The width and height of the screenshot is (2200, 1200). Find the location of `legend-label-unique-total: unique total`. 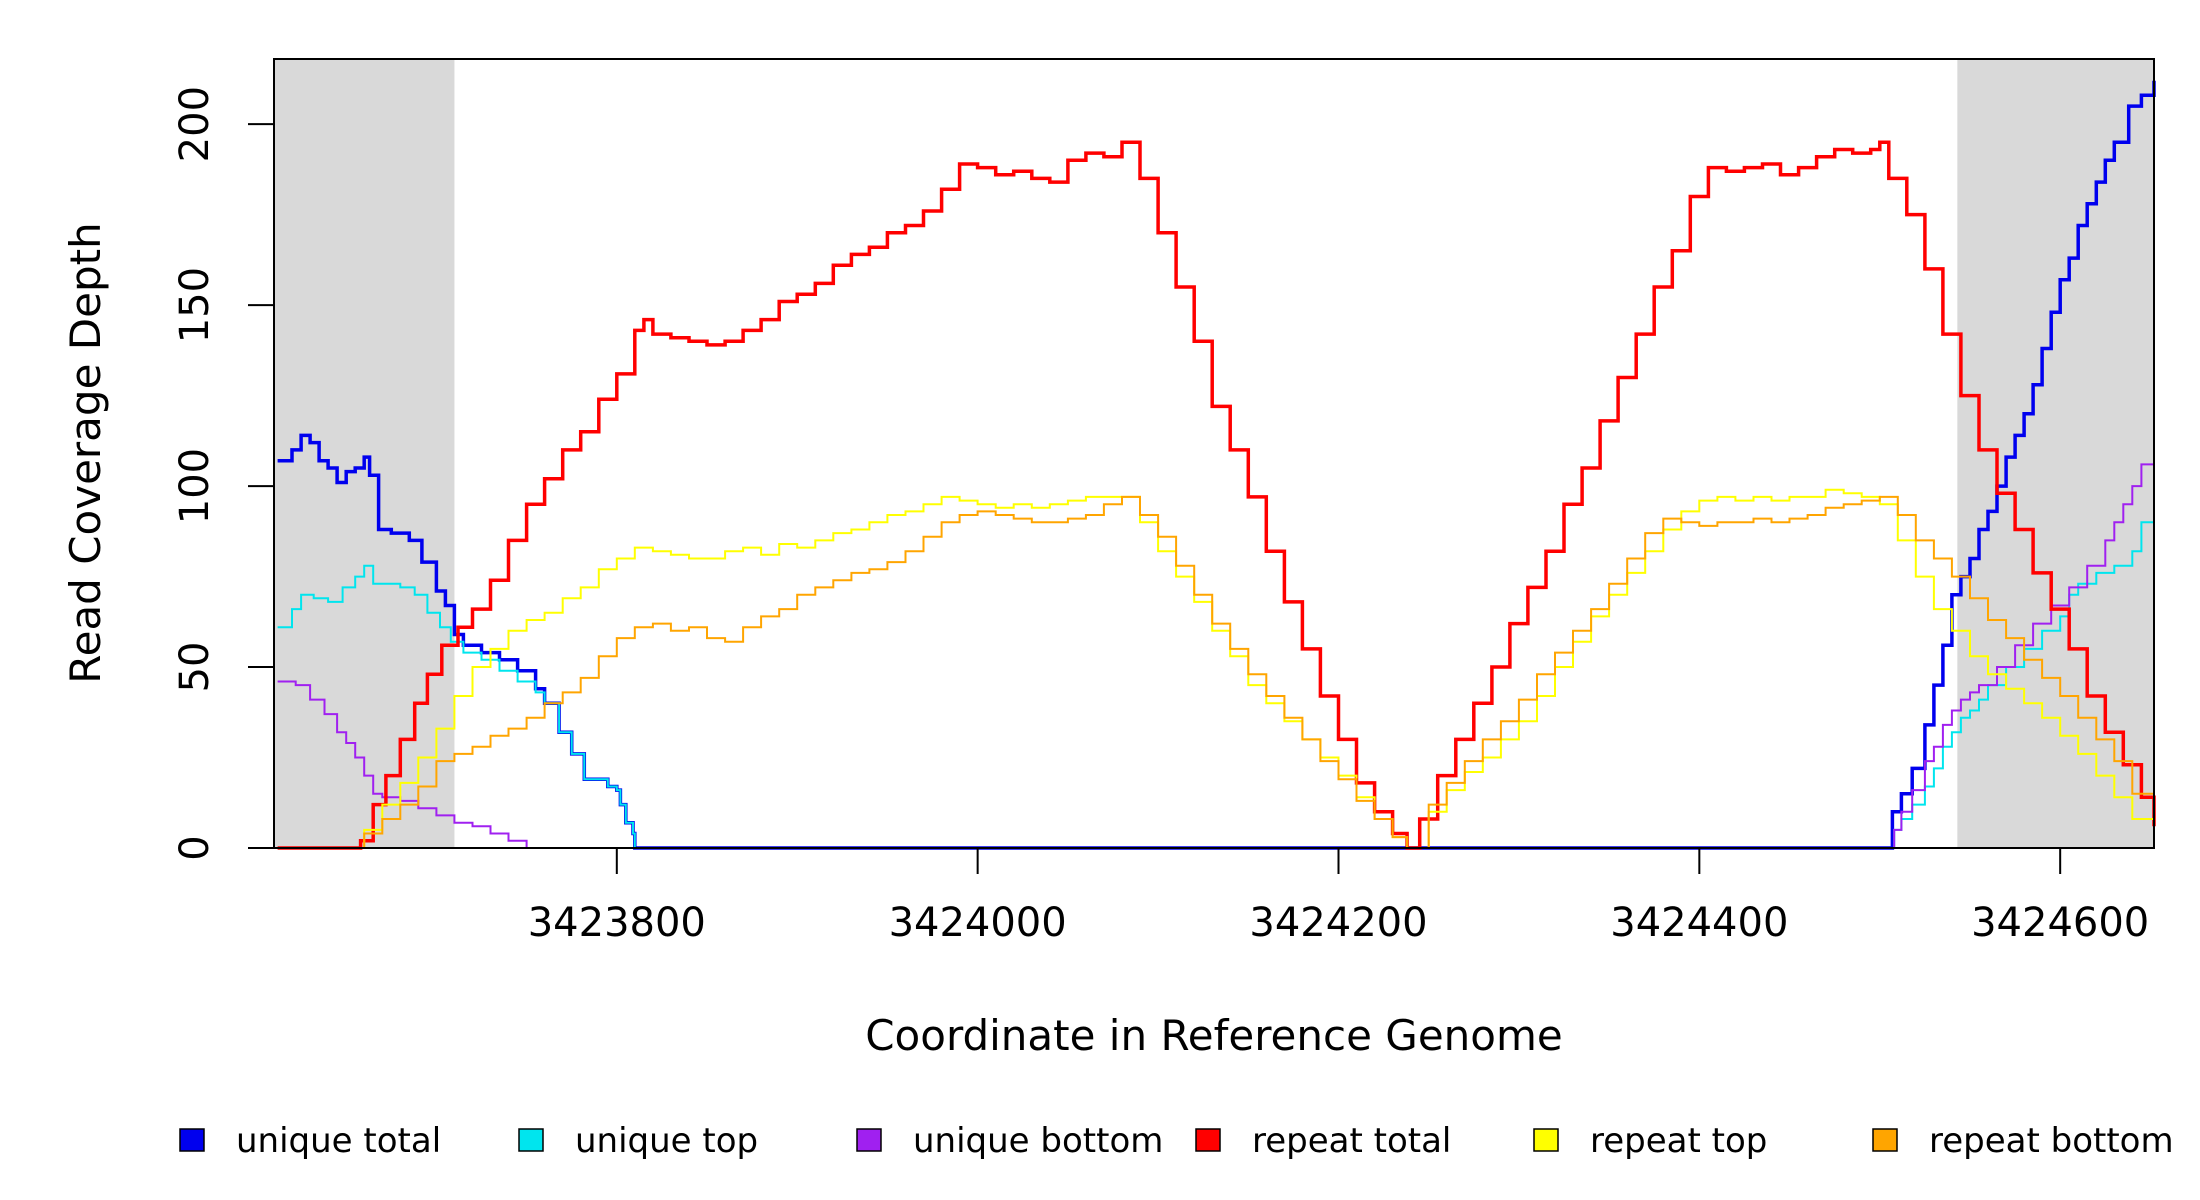

legend-label-unique-total: unique total is located at coordinates (338, 1141).